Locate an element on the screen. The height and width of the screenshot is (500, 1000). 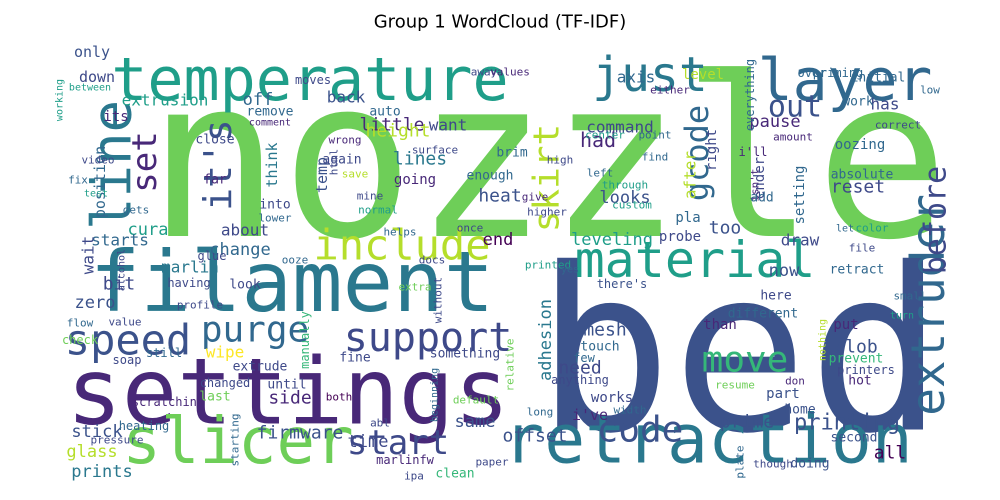
word: going is located at coordinates (415, 180).